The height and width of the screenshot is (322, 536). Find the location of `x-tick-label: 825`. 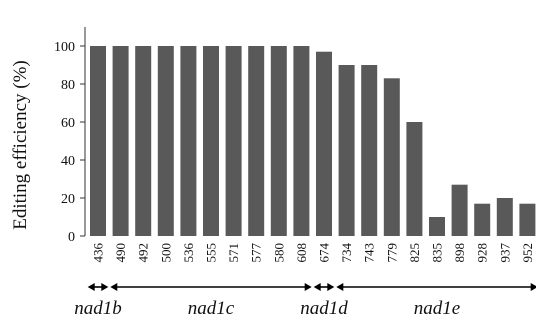

x-tick-label: 825 is located at coordinates (414, 253).